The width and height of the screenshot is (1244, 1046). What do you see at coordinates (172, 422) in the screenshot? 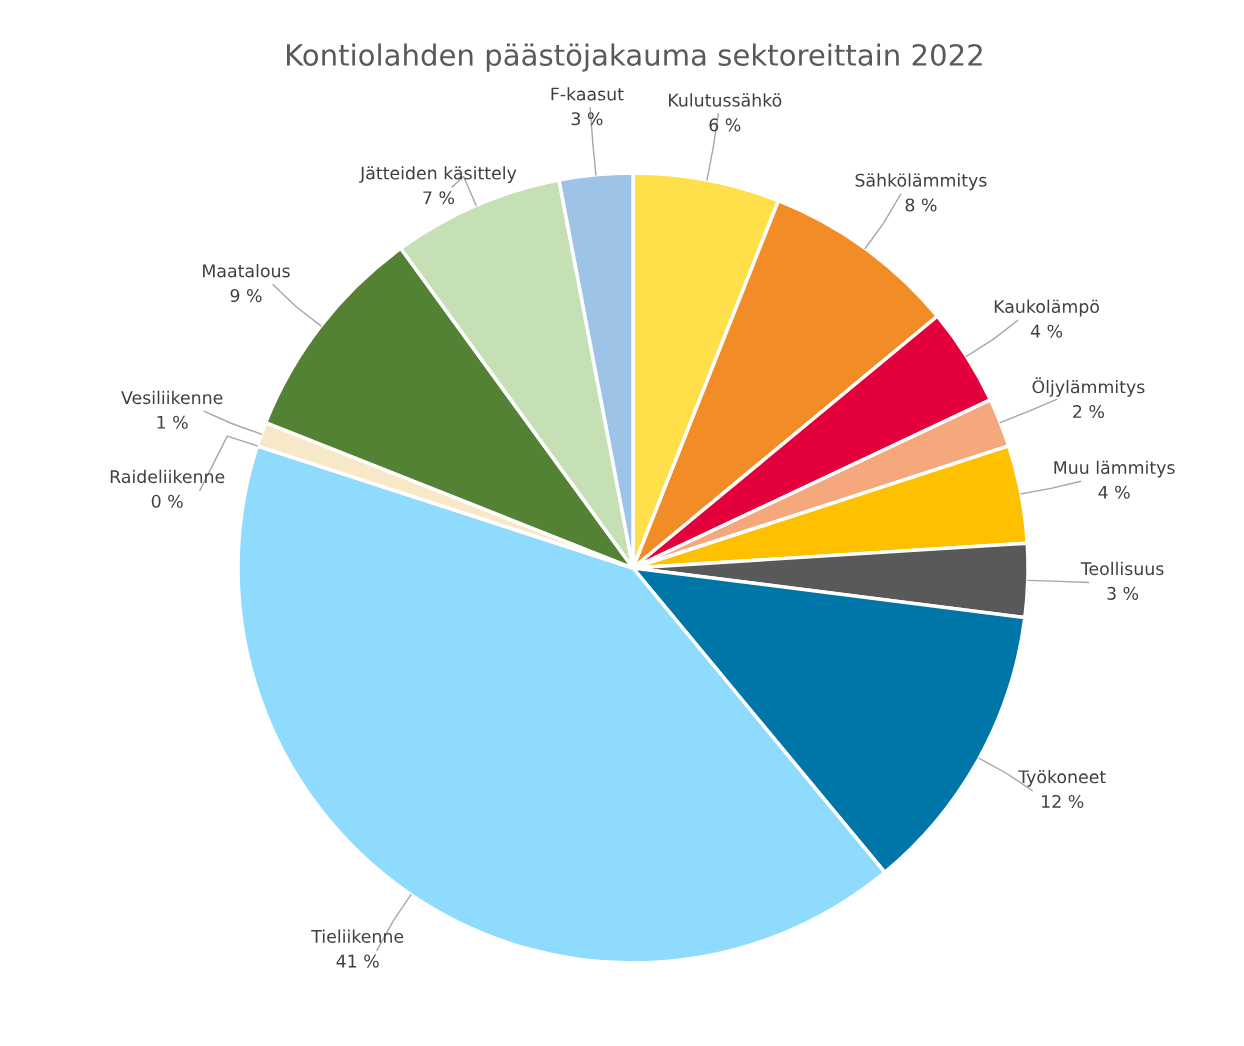
I see `data-label: 1 %` at bounding box center [172, 422].